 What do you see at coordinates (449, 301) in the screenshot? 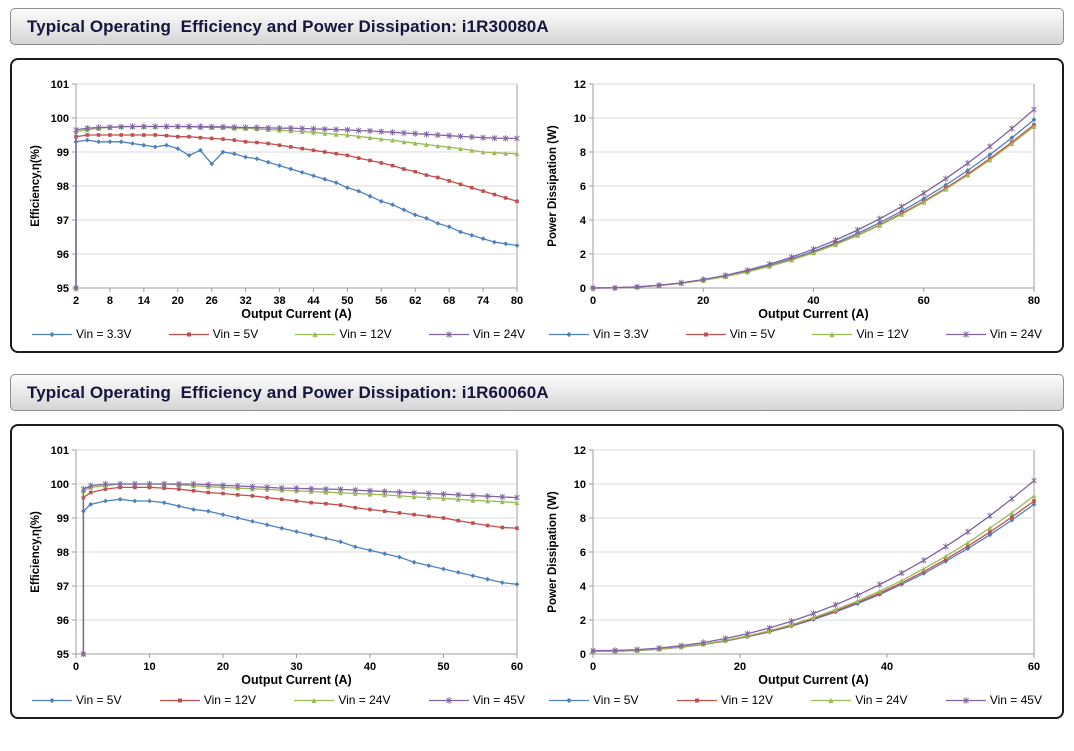
I see `x-tick-label: 68` at bounding box center [449, 301].